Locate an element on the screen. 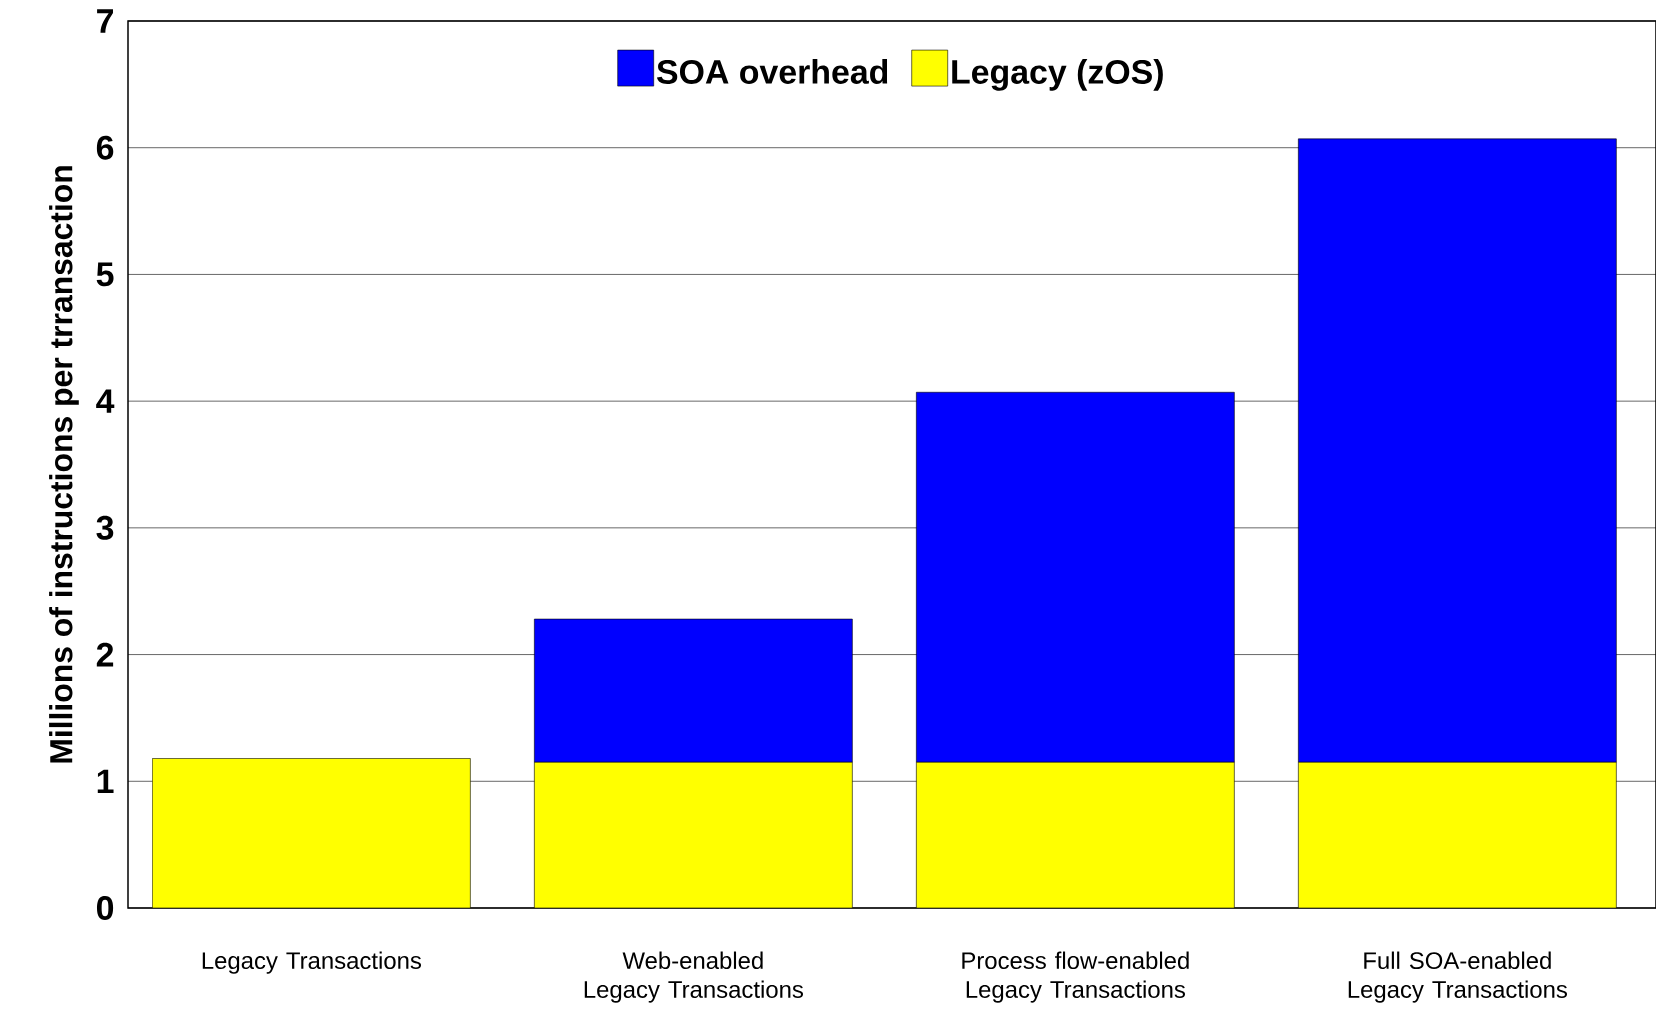 This screenshot has width=1656, height=1021. y-tick-label: 6 is located at coordinates (105, 147).